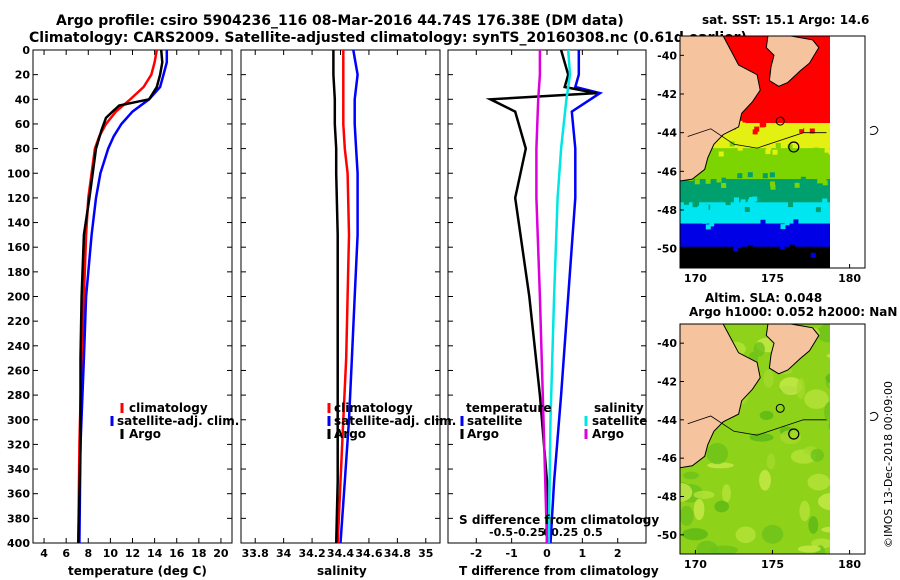 The height and width of the screenshot is (580, 900). I want to click on x-tick-label: 18, so click(198, 553).